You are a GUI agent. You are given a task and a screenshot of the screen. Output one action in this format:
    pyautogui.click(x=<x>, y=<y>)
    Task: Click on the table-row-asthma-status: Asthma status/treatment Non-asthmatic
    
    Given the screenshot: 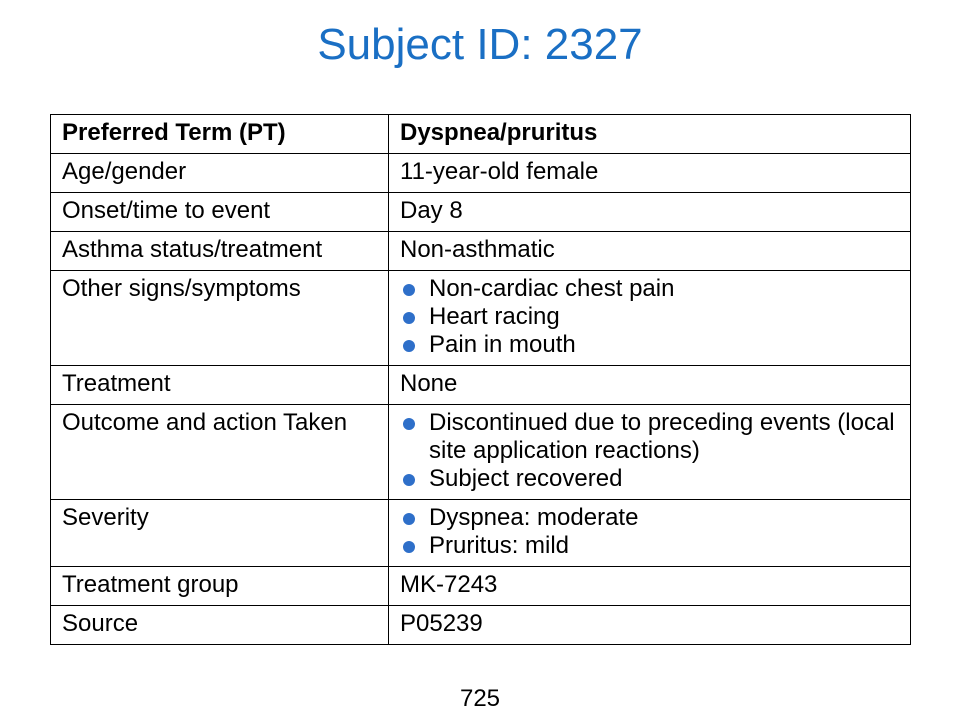 What is the action you would take?
    pyautogui.click(x=480, y=251)
    